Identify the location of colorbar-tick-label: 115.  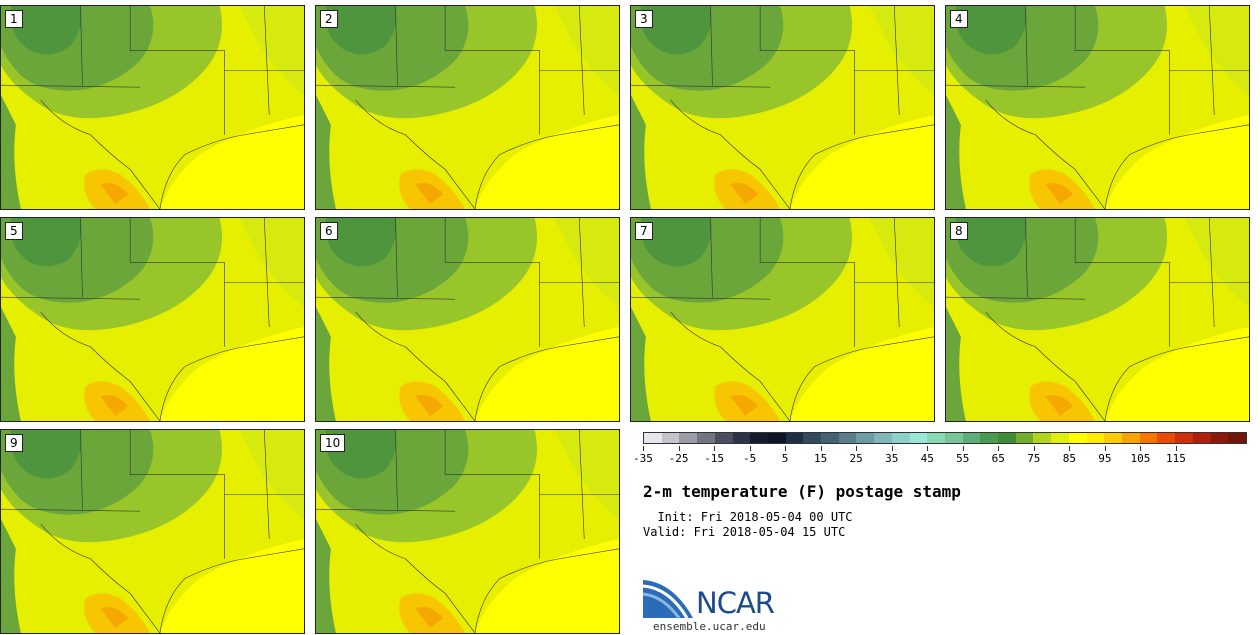
(1176, 458).